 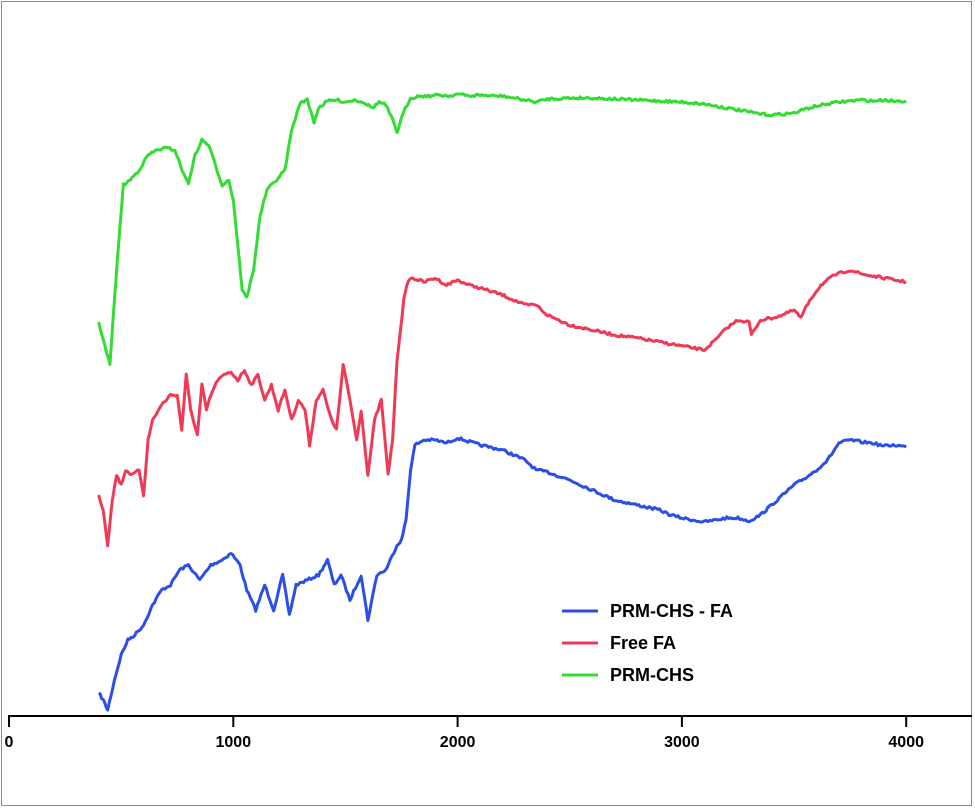 What do you see at coordinates (652, 675) in the screenshot?
I see `legend-label-prm-chs: PRM-CHS` at bounding box center [652, 675].